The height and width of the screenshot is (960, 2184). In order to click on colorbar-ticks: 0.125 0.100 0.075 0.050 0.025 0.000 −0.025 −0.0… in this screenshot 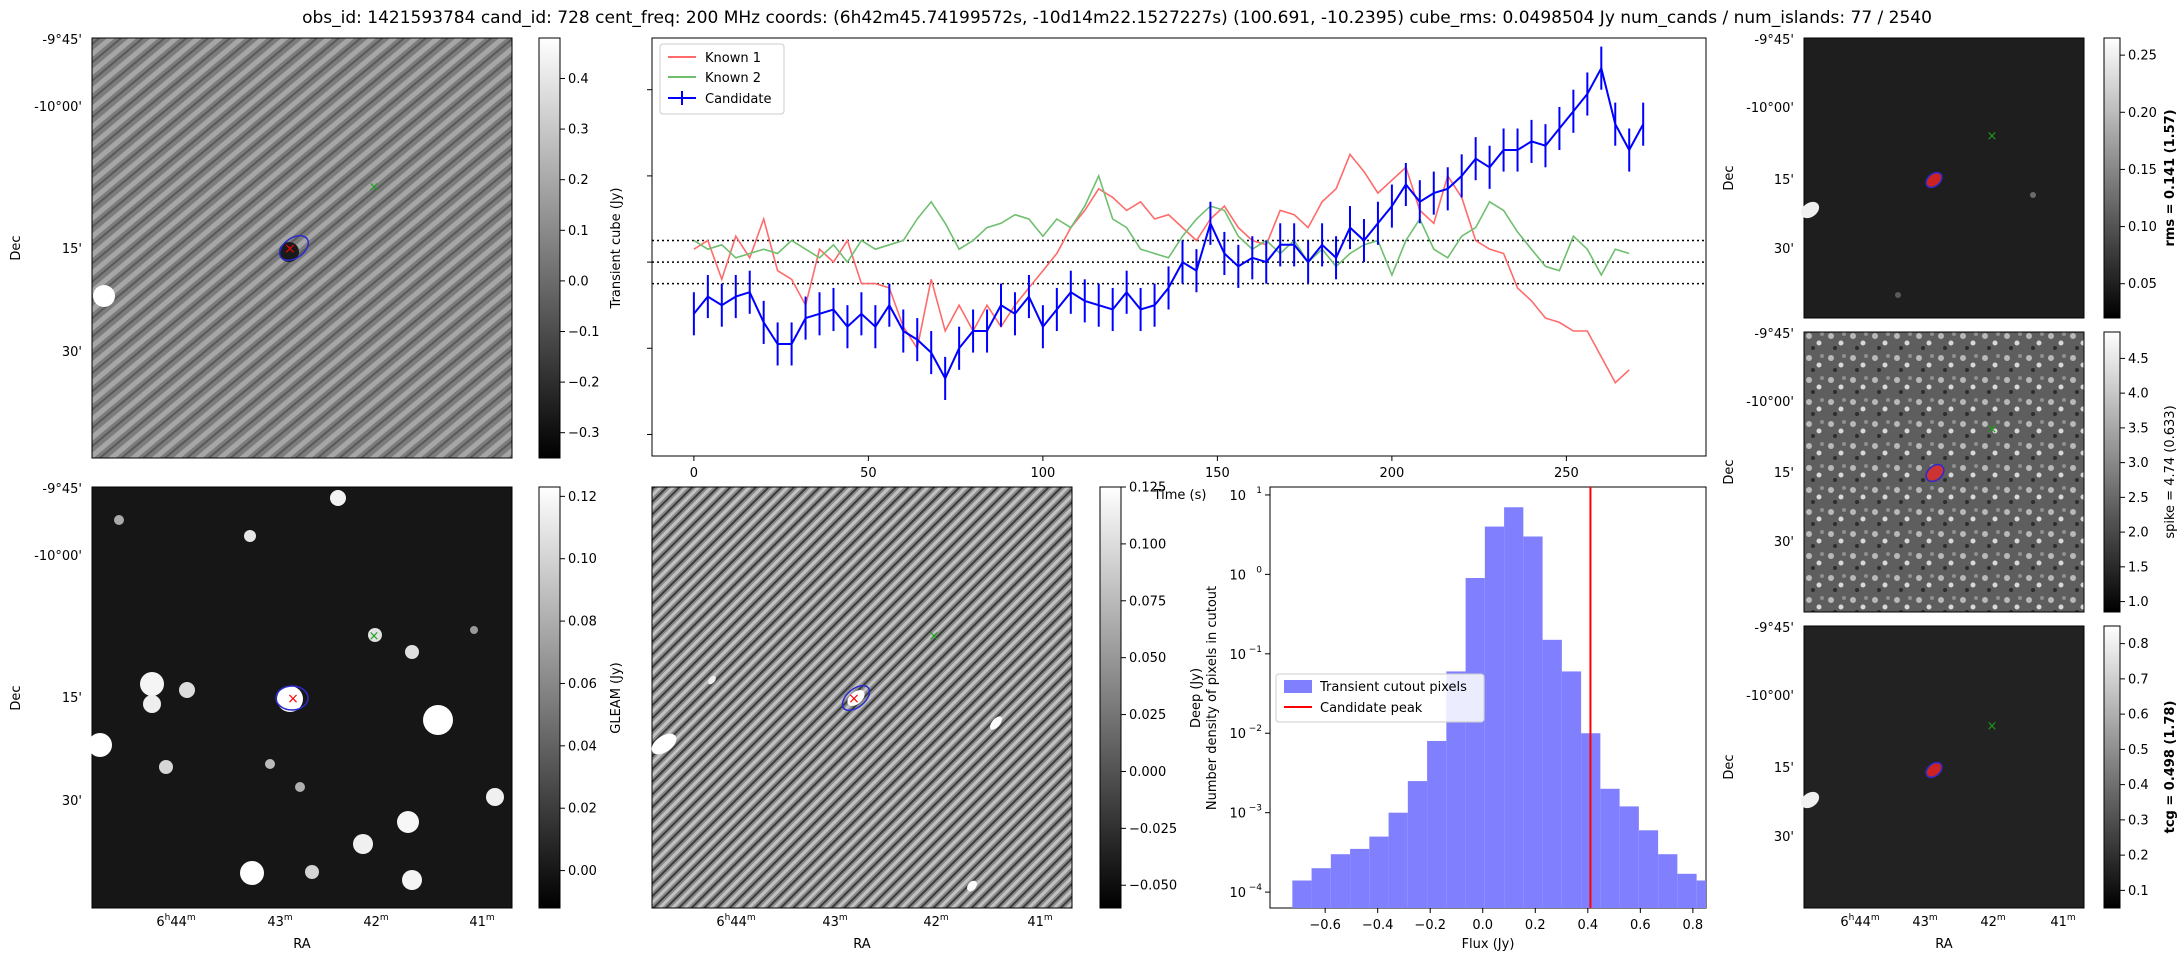, I will do `click(1149, 687)`.